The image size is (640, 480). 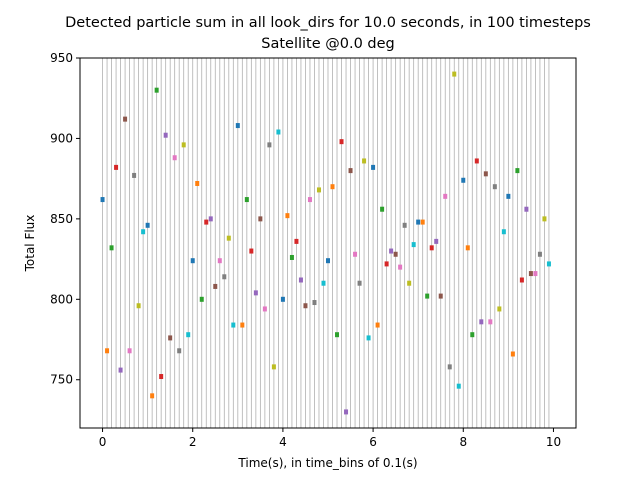 I want to click on y-axis-label: Total Flux, so click(x=30, y=244).